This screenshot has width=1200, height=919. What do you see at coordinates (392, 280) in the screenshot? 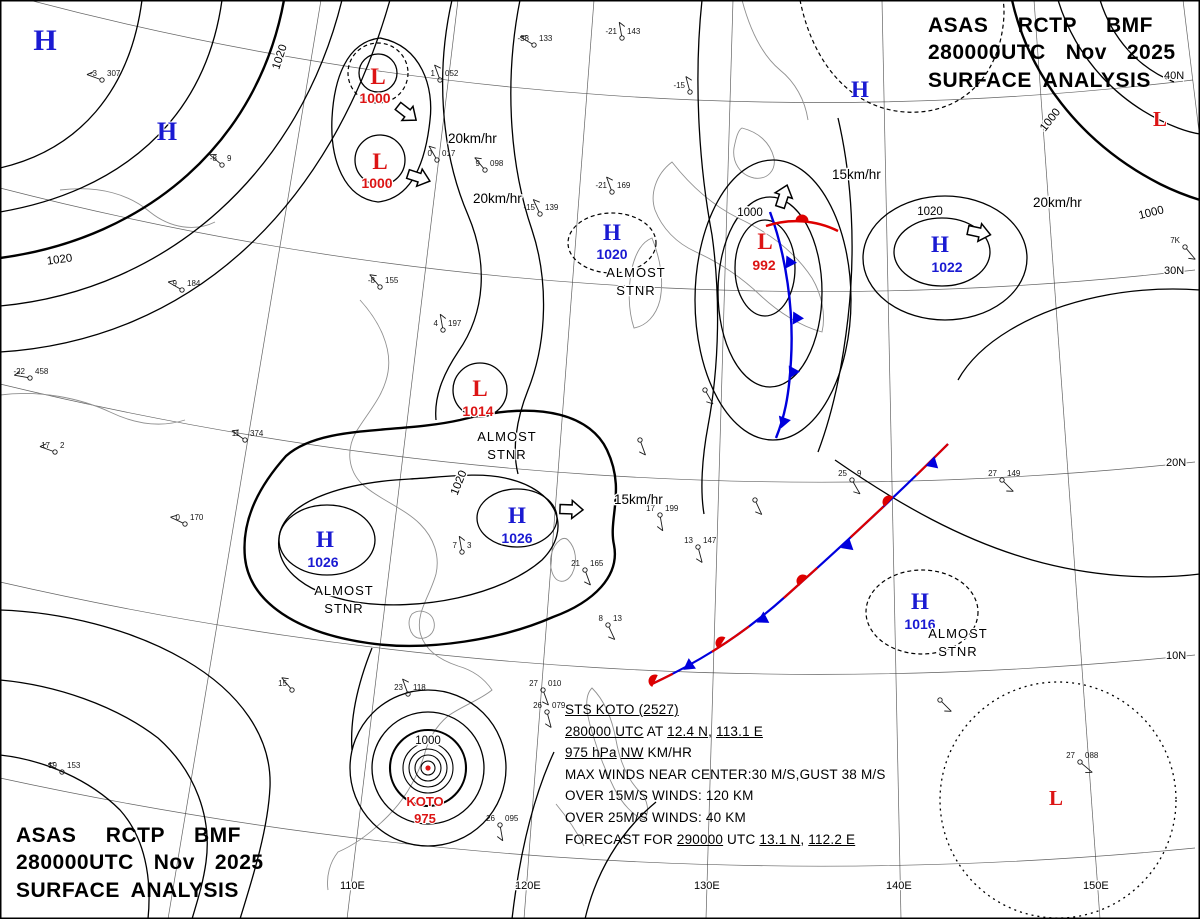
I see `svg-text: 155` at bounding box center [392, 280].